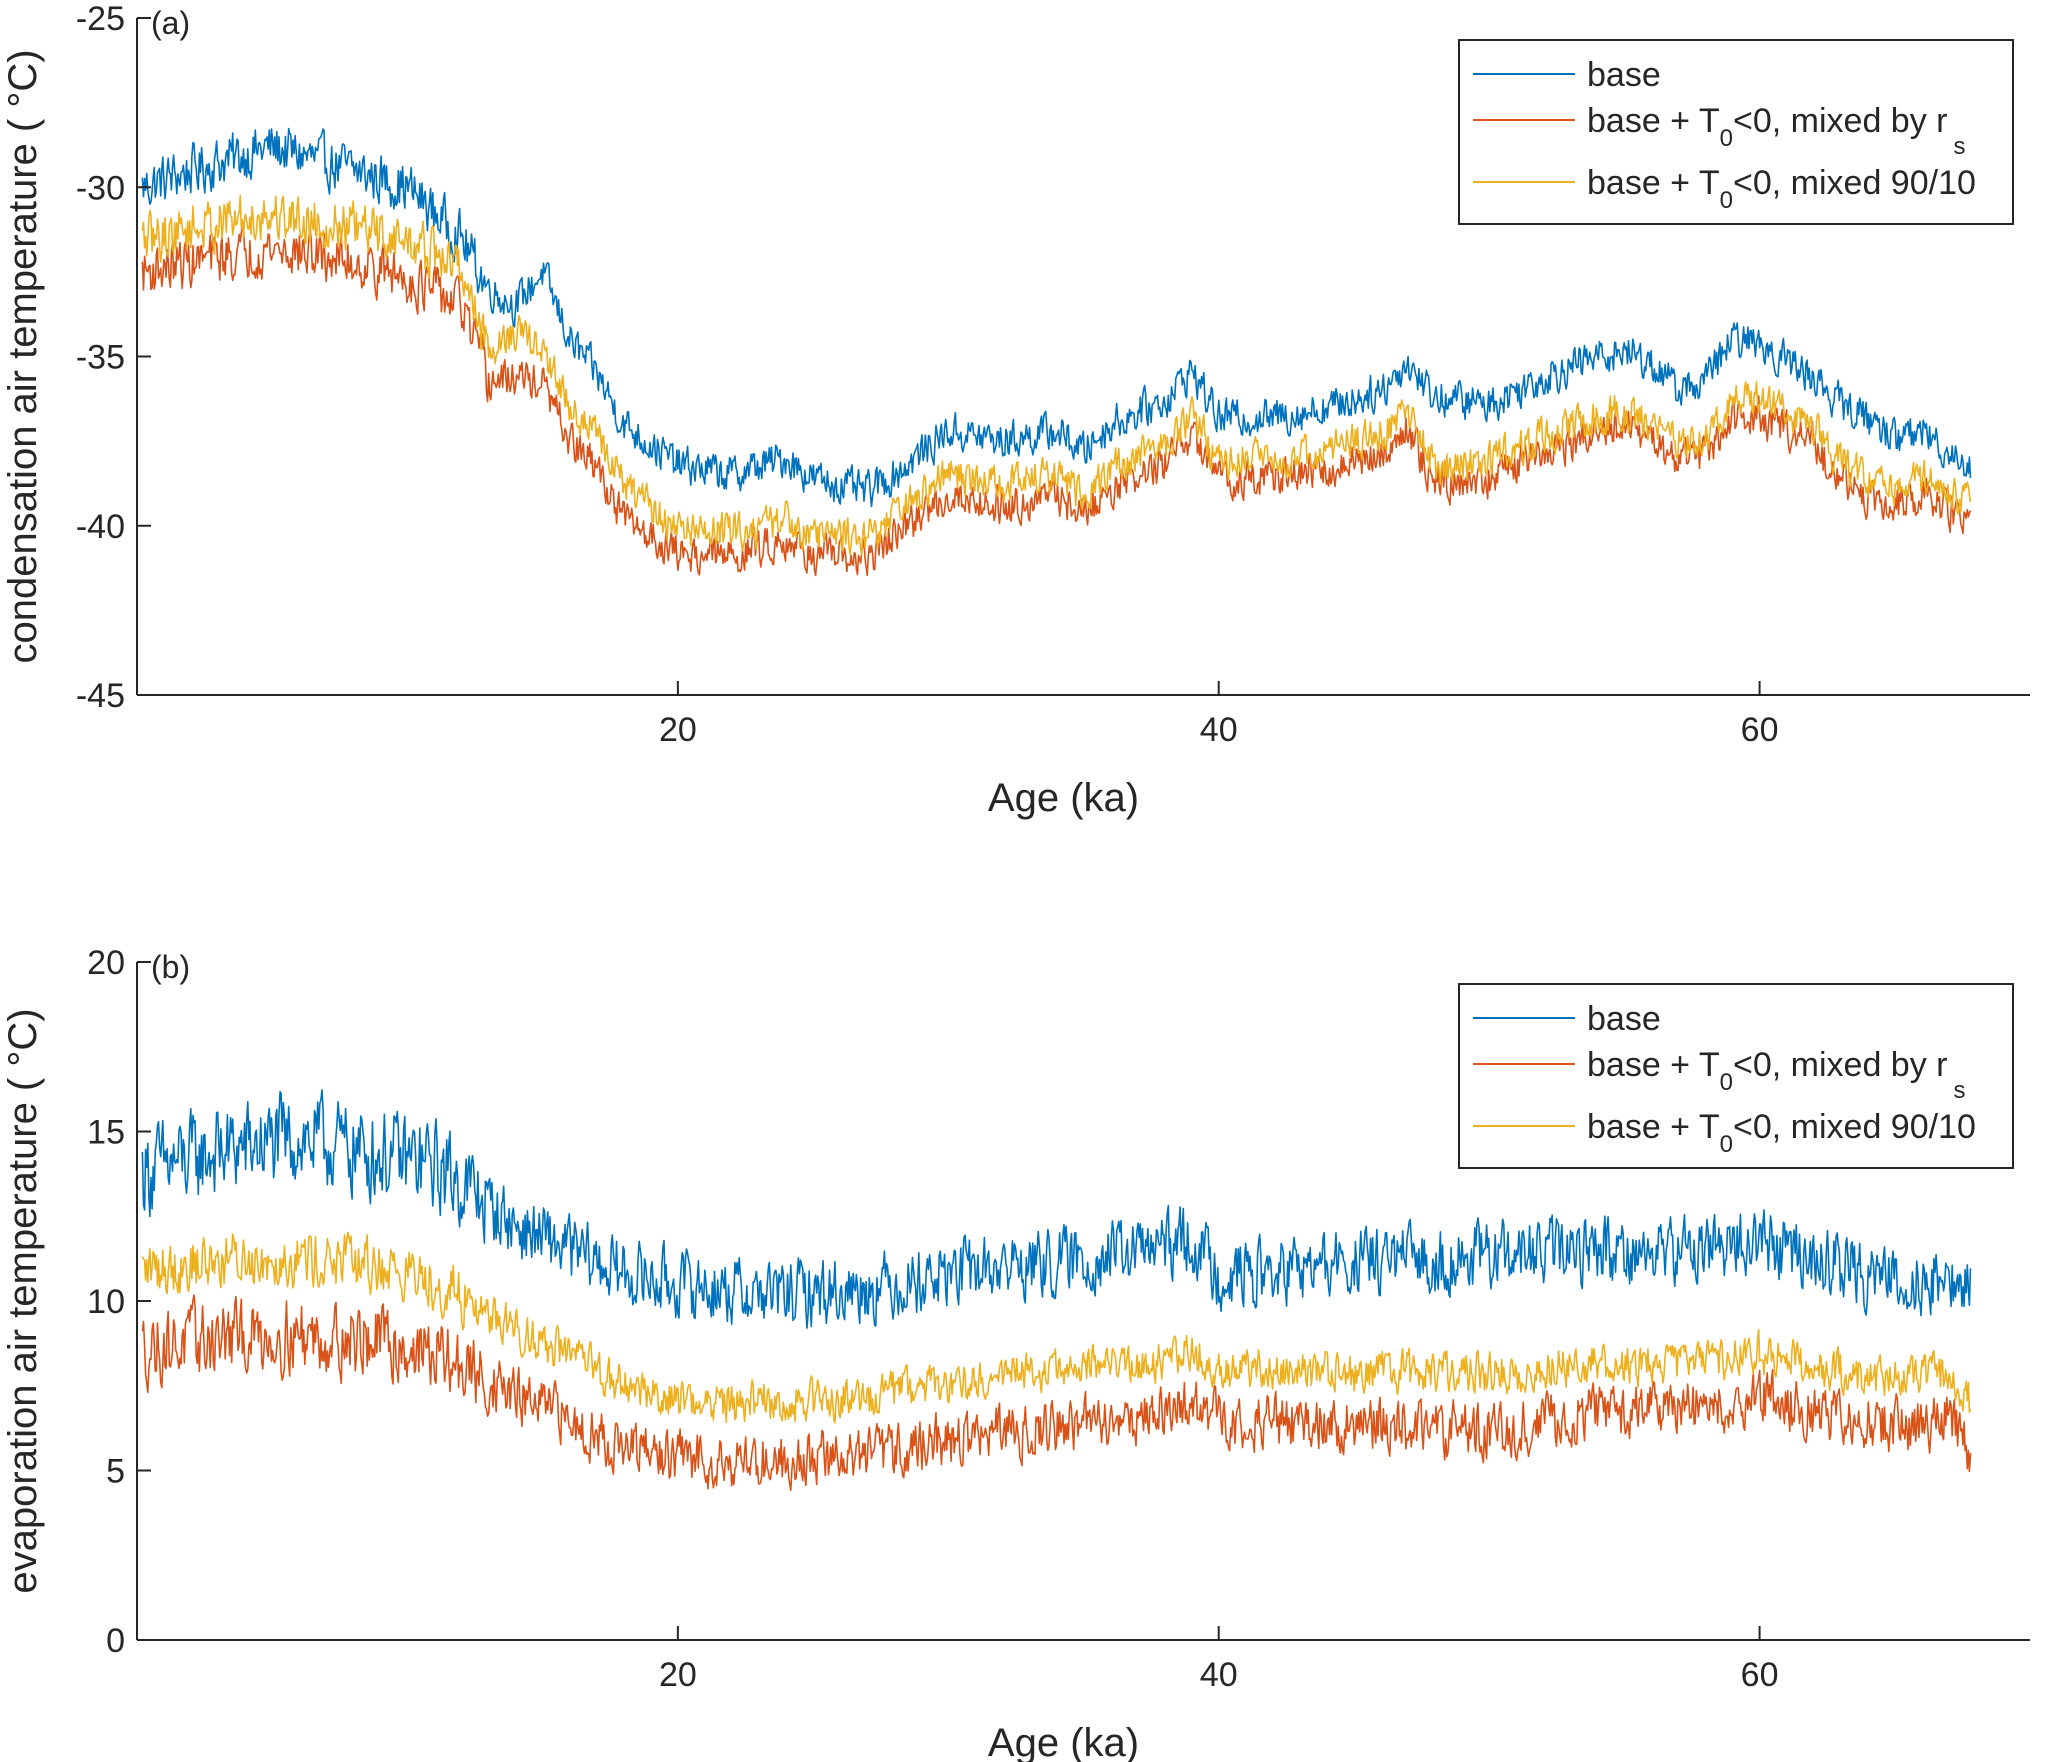 The width and height of the screenshot is (2067, 1762). Describe the element at coordinates (1219, 1675) in the screenshot. I see `x-tick-label-b: 40` at that location.